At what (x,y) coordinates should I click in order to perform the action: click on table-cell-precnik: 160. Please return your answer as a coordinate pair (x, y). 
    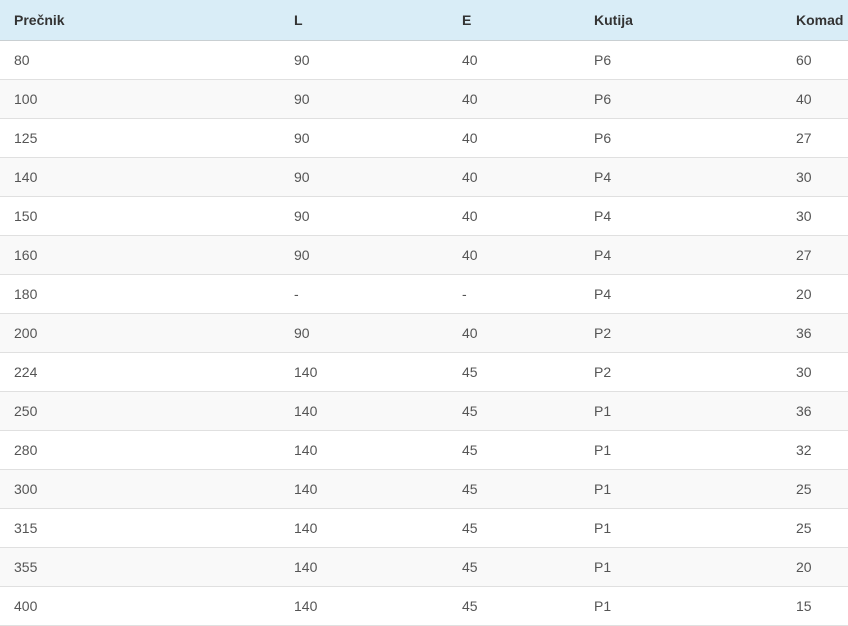
    Looking at the image, I should click on (140, 255).